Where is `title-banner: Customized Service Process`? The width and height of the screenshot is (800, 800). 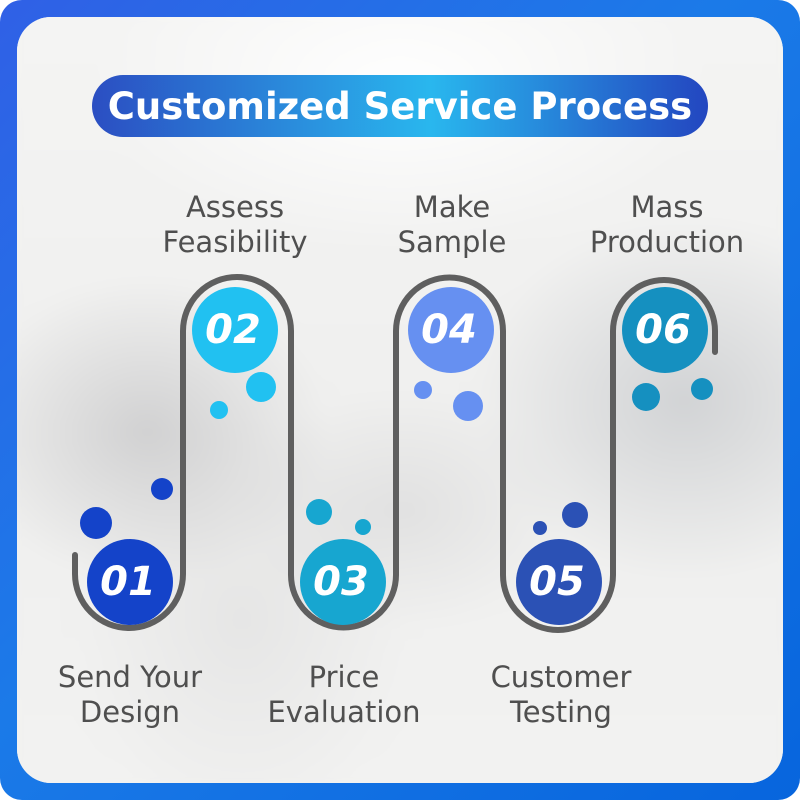
title-banner: Customized Service Process is located at coordinates (400, 106).